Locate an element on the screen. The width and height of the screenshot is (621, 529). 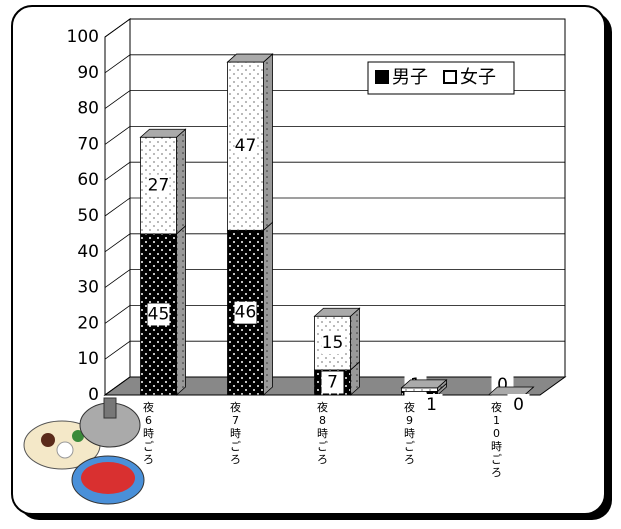
bar-segment is located at coordinates (419, 389).